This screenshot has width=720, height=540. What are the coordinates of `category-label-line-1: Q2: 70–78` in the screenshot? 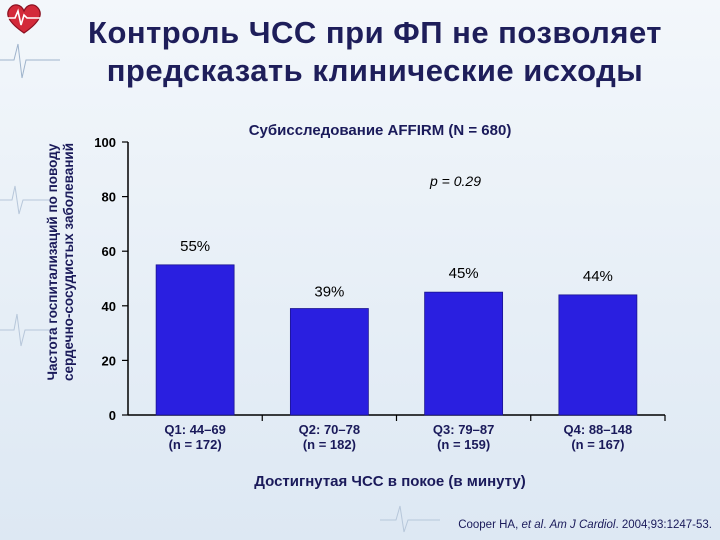 It's located at (329, 429).